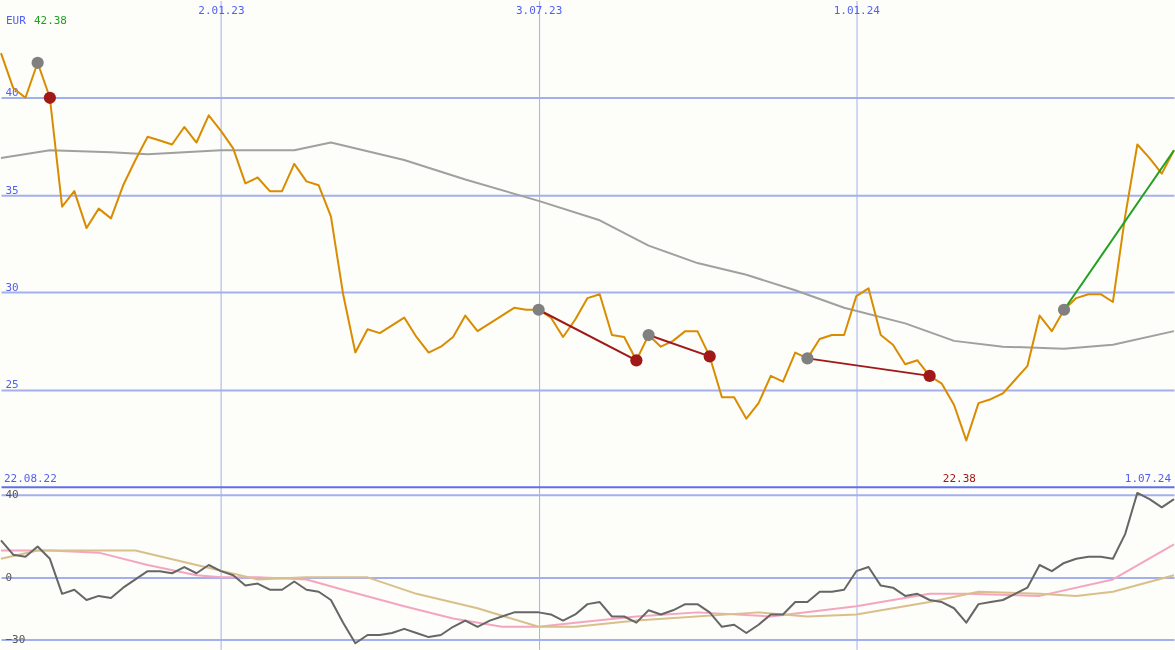 This screenshot has width=1175, height=650. I want to click on y-tick-label: 0, so click(9, 577).